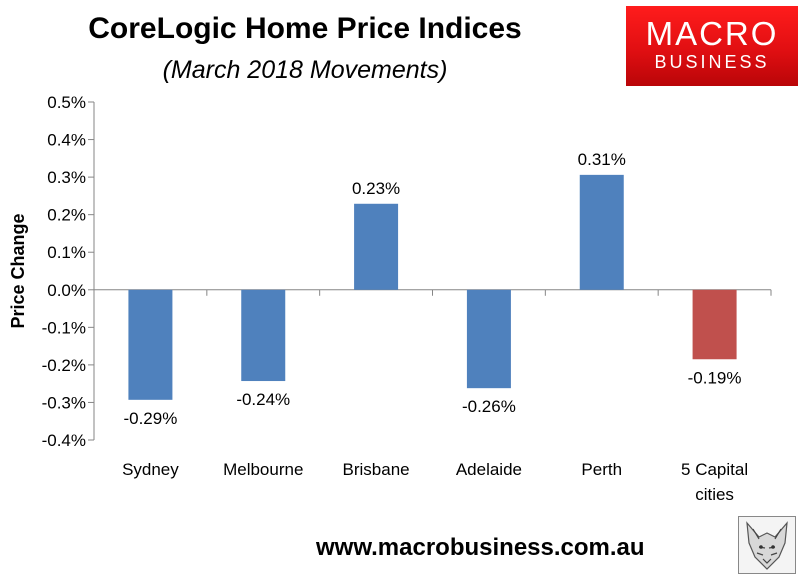 This screenshot has height=582, width=806. I want to click on data-label: 0.23%, so click(376, 188).